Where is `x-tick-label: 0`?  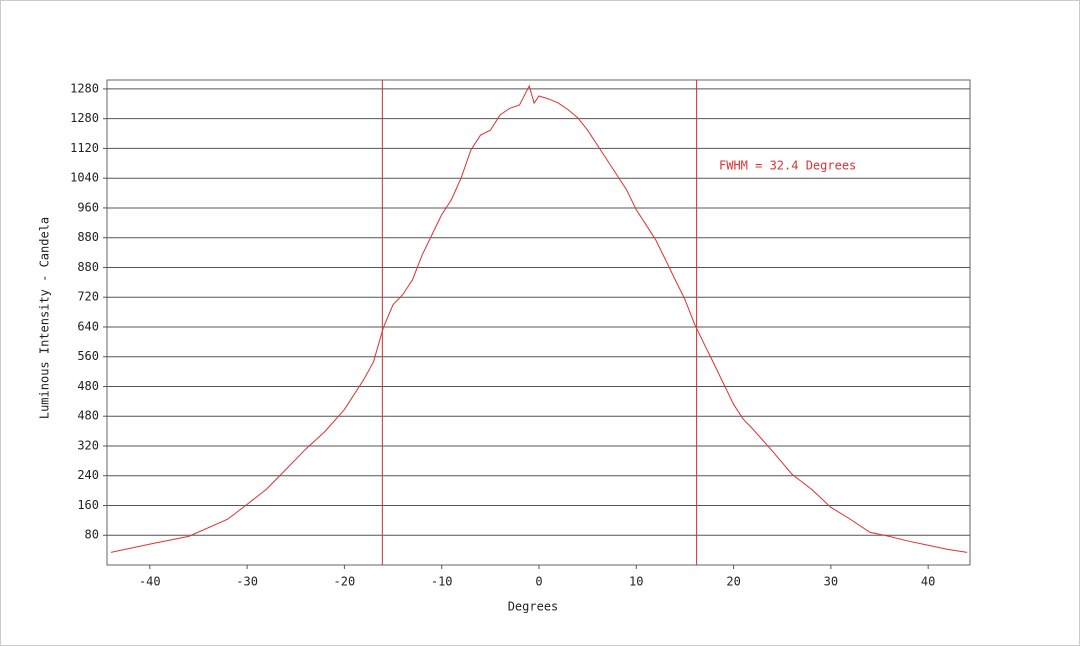
x-tick-label: 0 is located at coordinates (538, 582).